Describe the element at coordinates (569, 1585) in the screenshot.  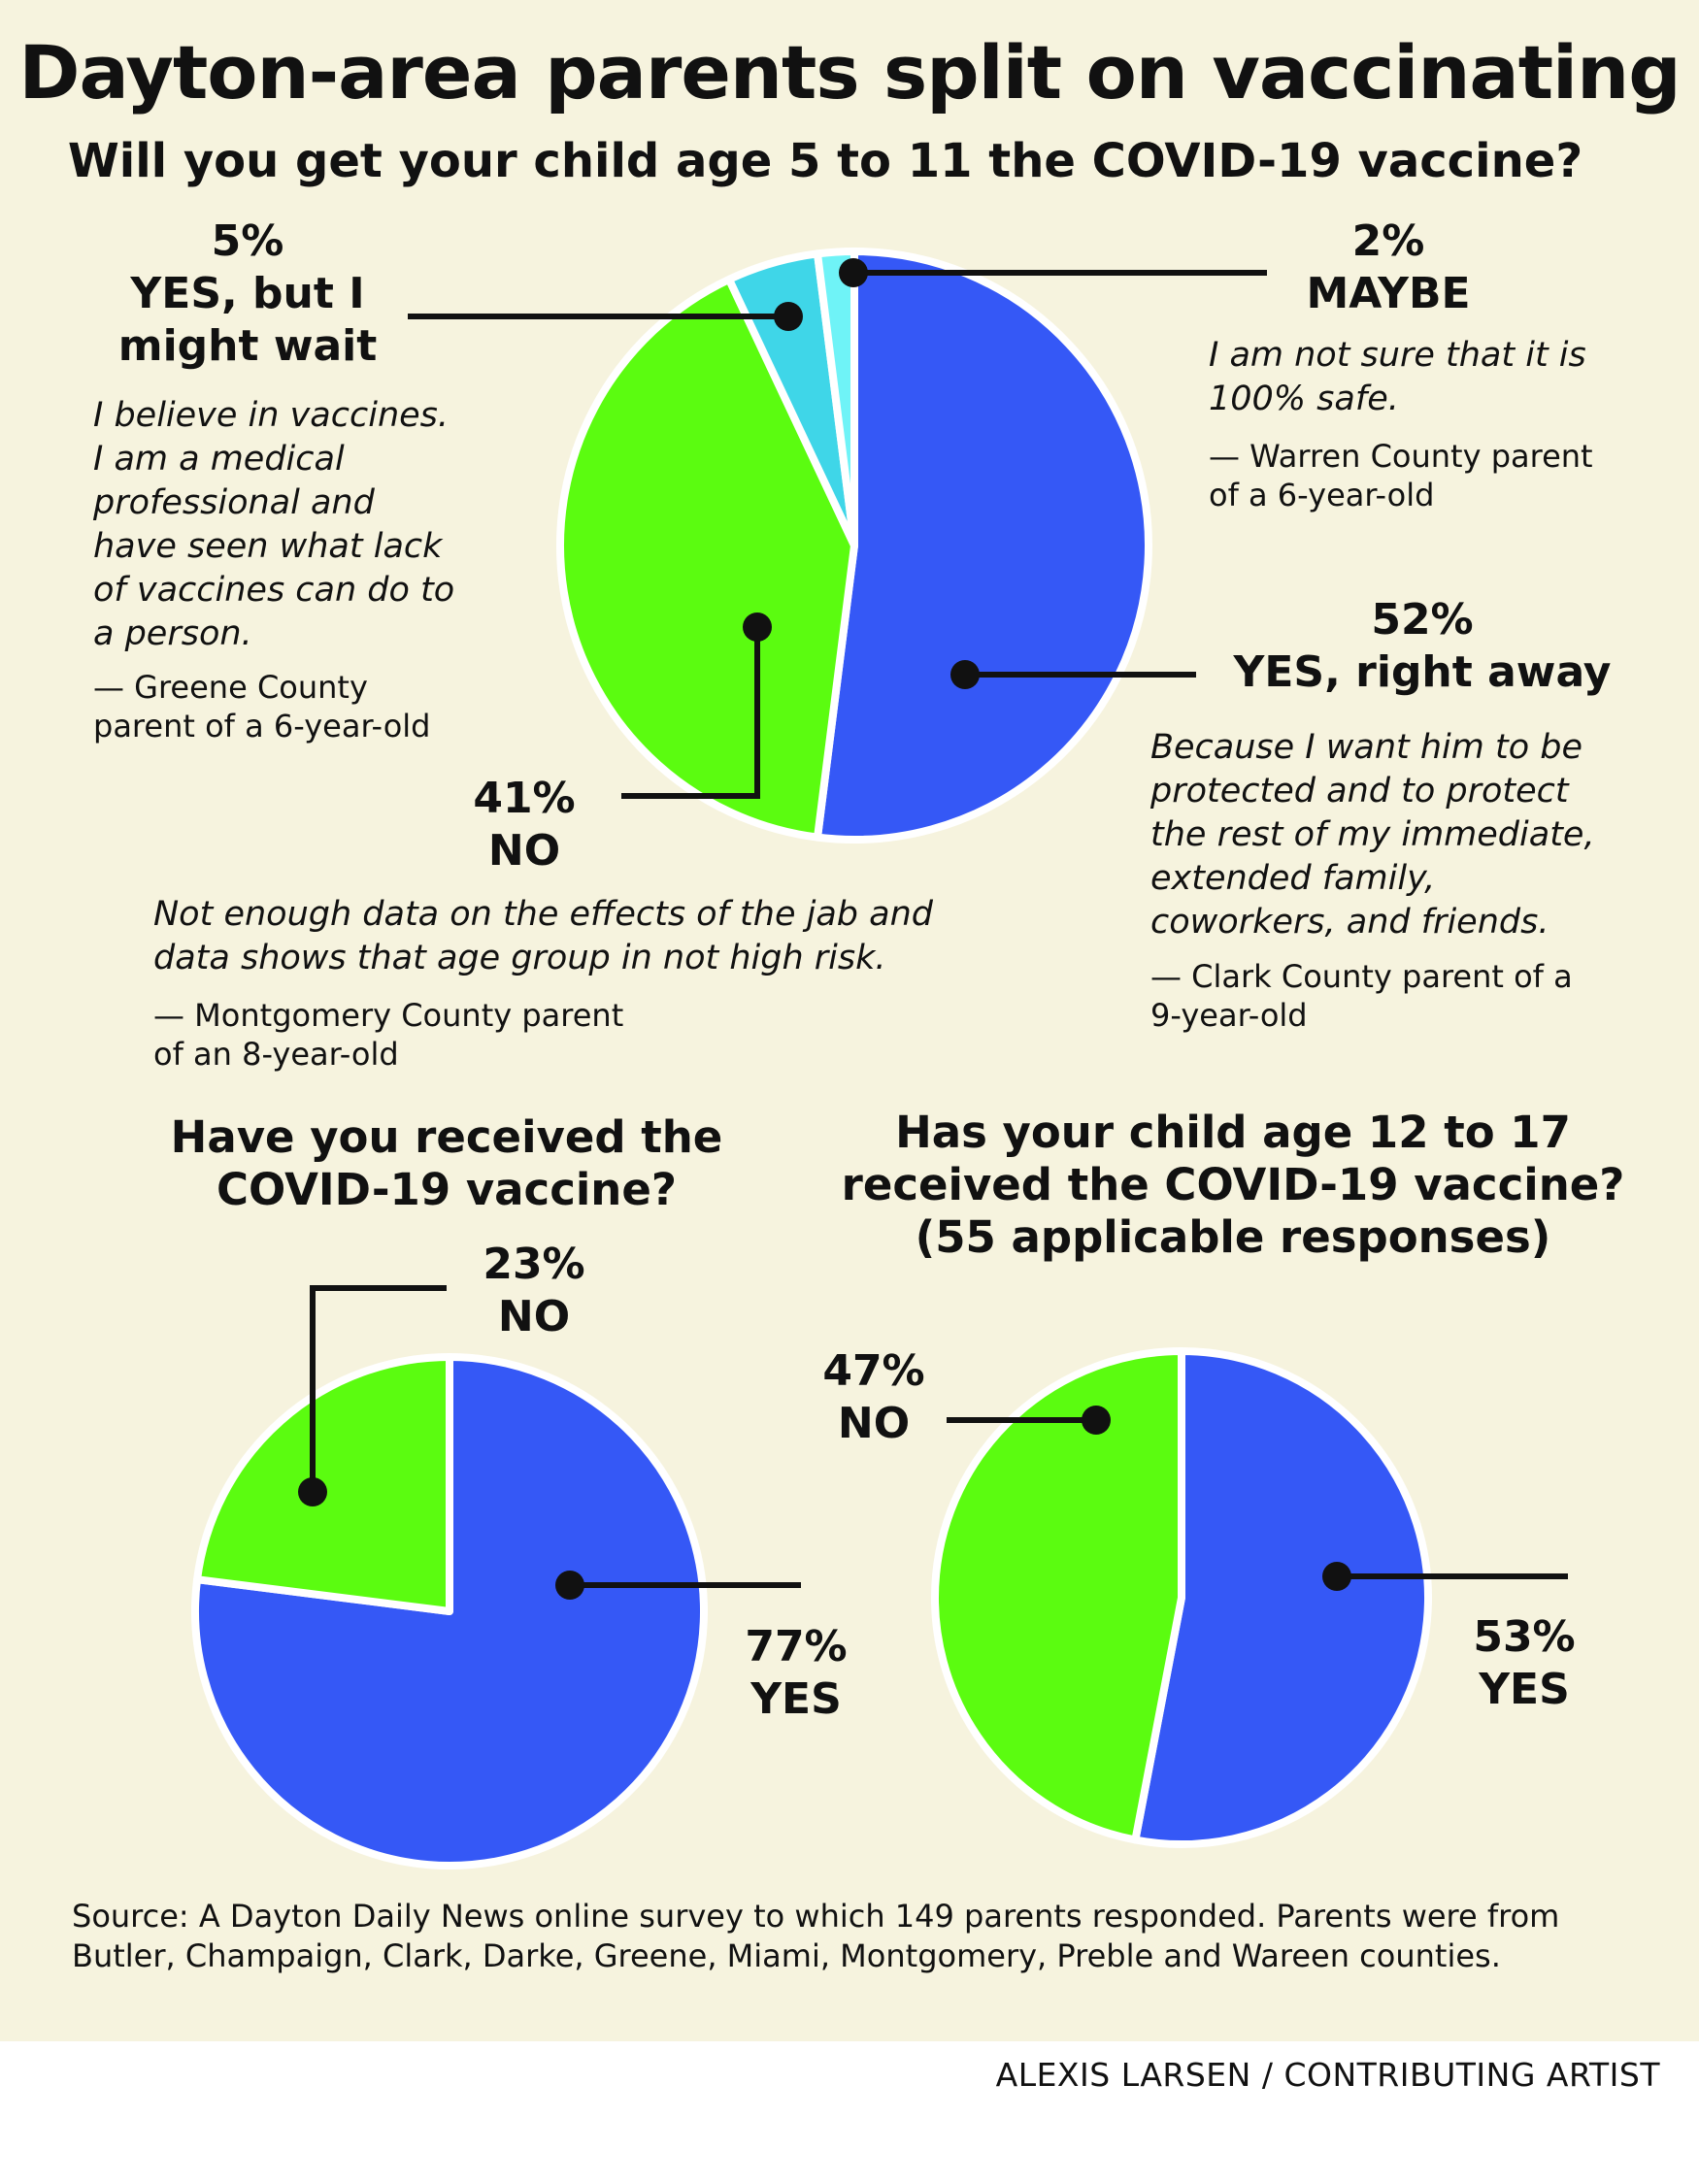
I see `chart2-yes-leader-dot` at that location.